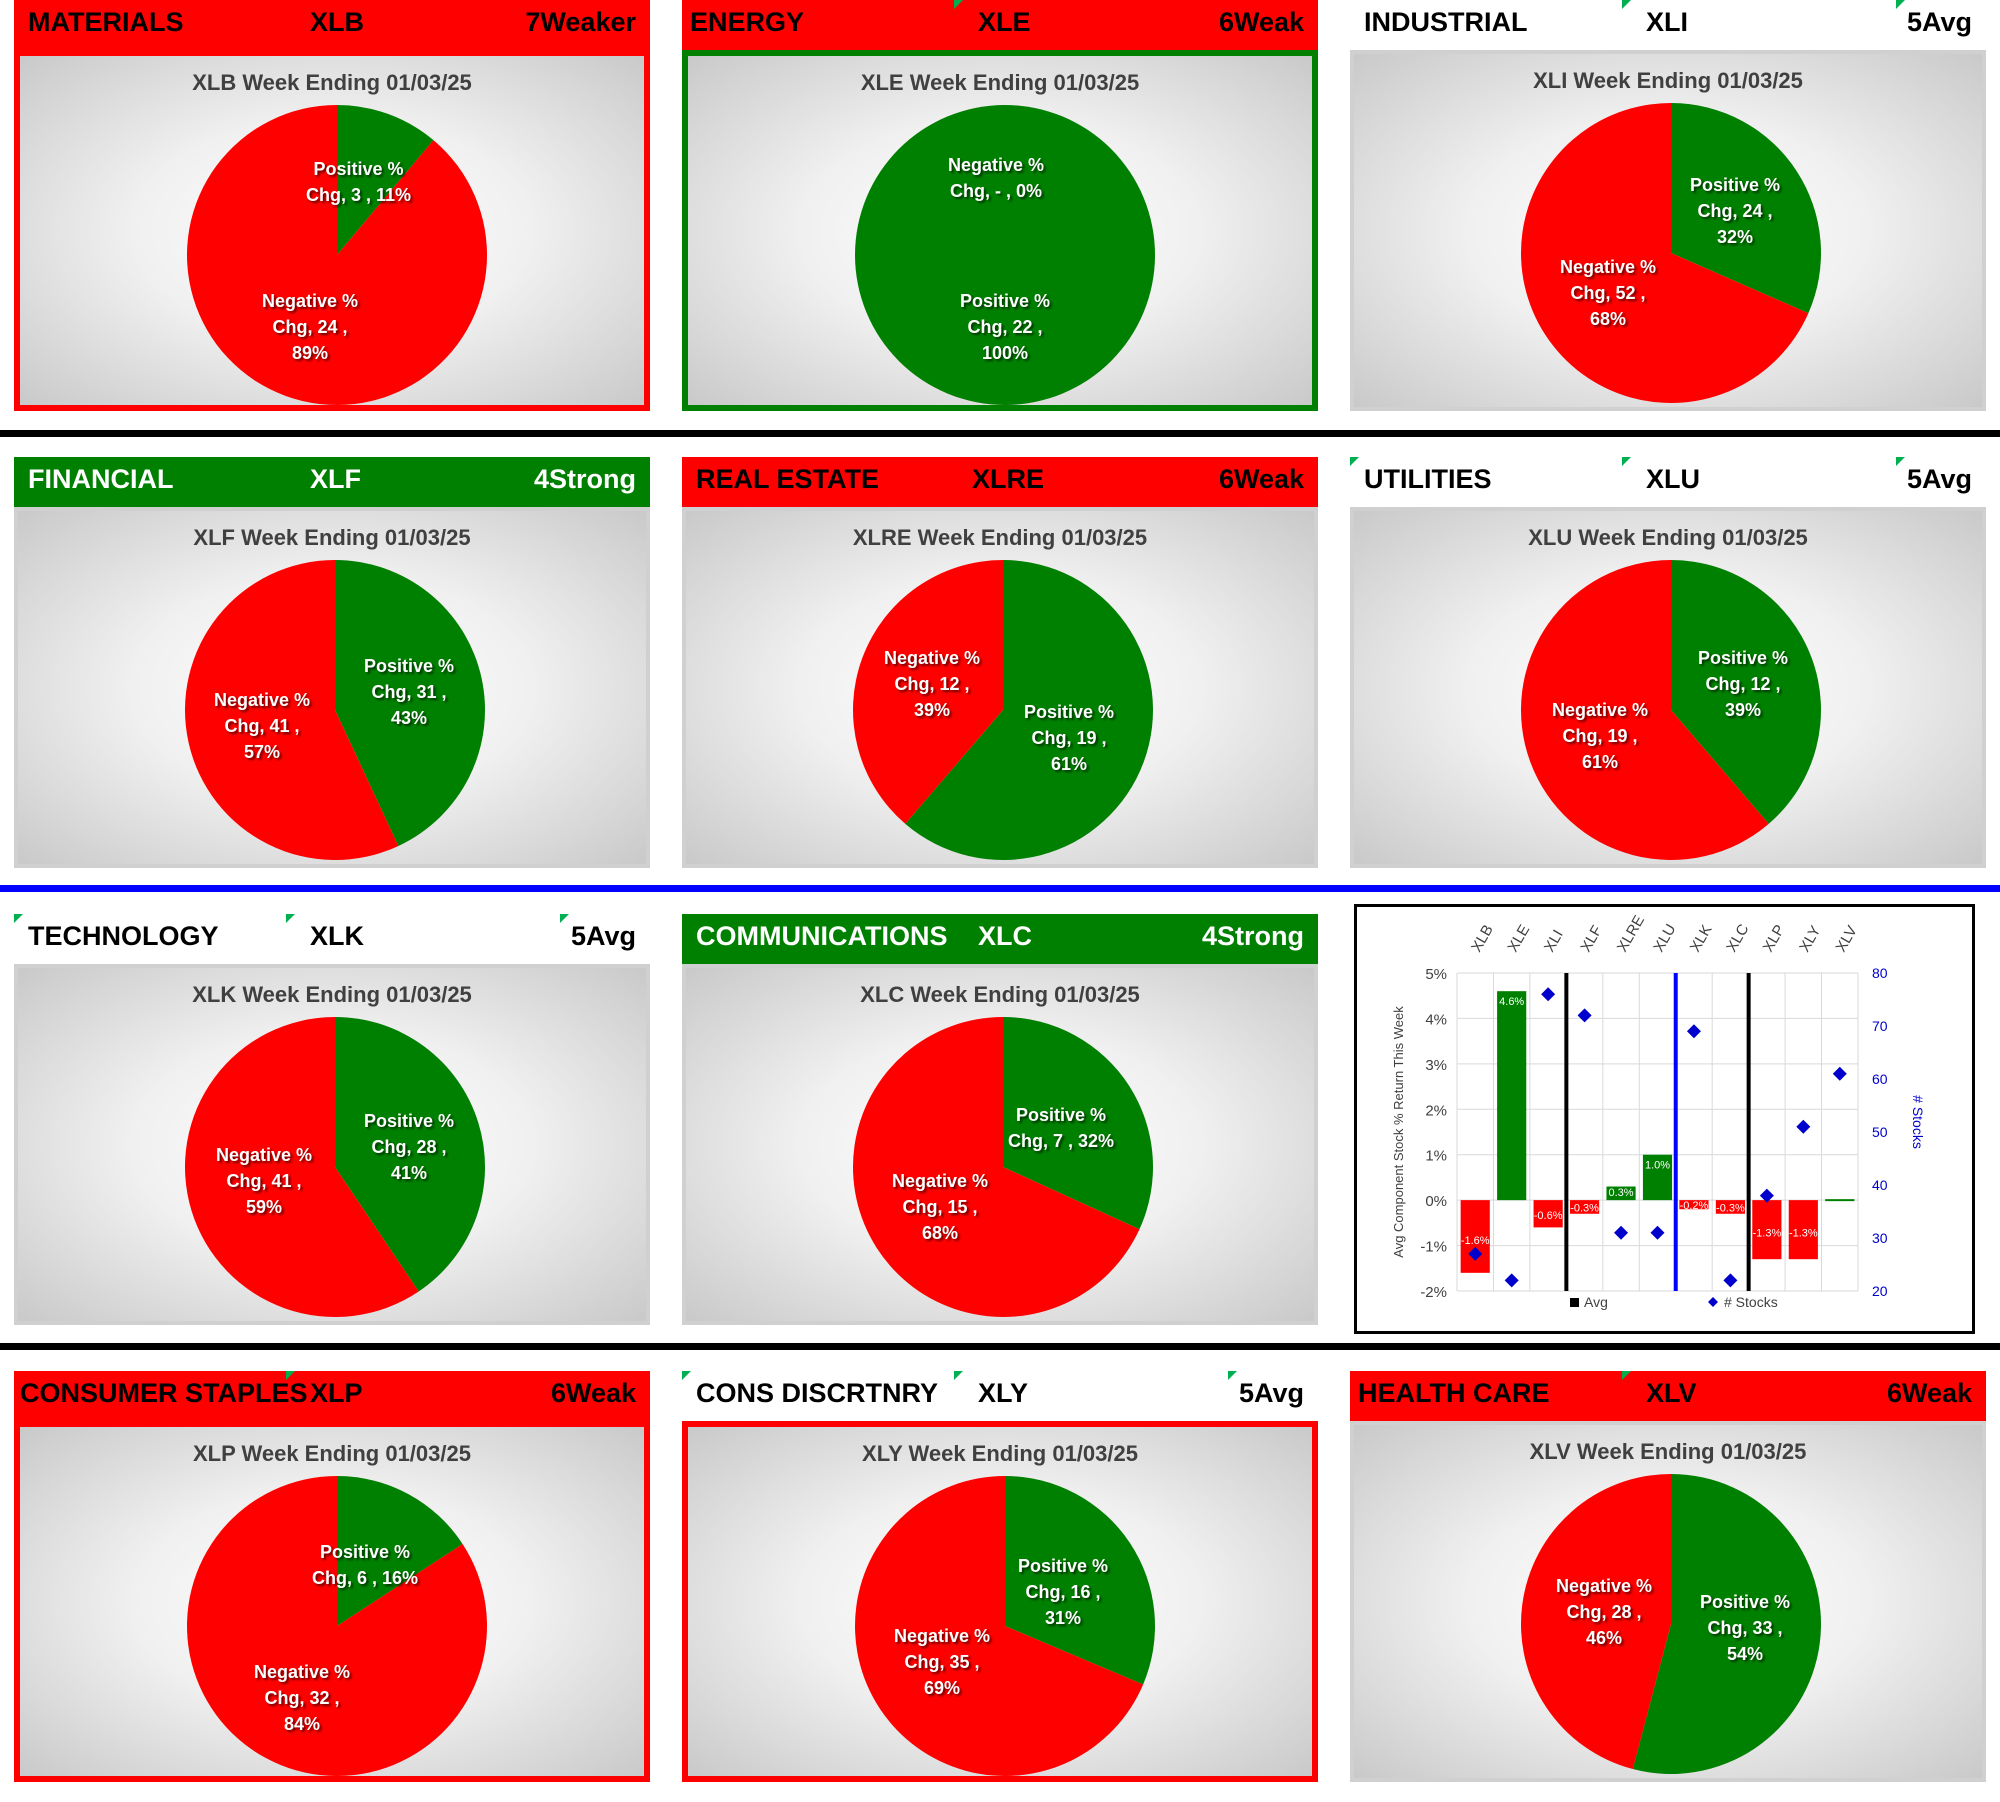 This screenshot has width=2000, height=1802. What do you see at coordinates (1446, 22) in the screenshot?
I see `sector-name: INDUSTRIAL` at bounding box center [1446, 22].